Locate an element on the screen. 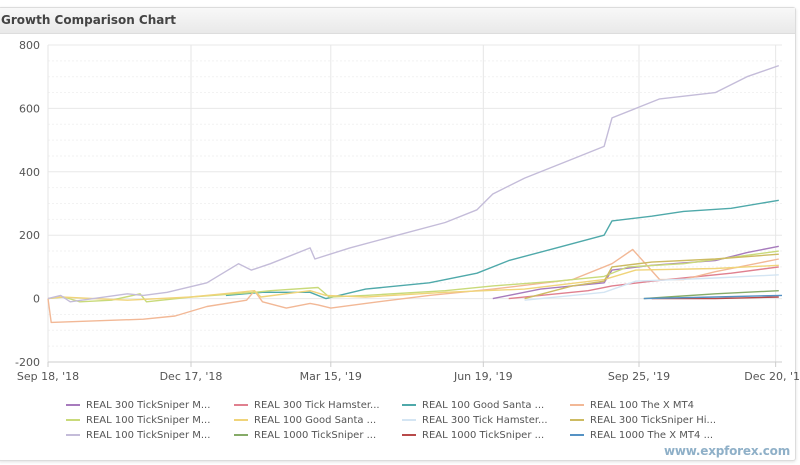  y-tick-label: -200 is located at coordinates (27, 362).